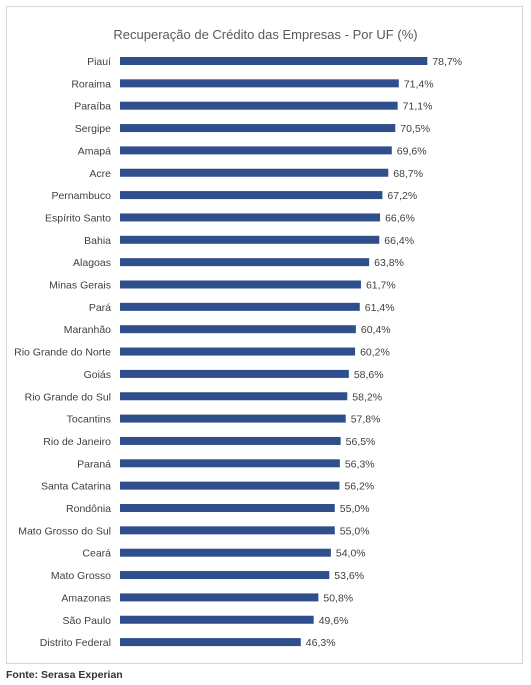 Image resolution: width=531 pixels, height=685 pixels. What do you see at coordinates (91, 84) in the screenshot?
I see `category-label: Roraima` at bounding box center [91, 84].